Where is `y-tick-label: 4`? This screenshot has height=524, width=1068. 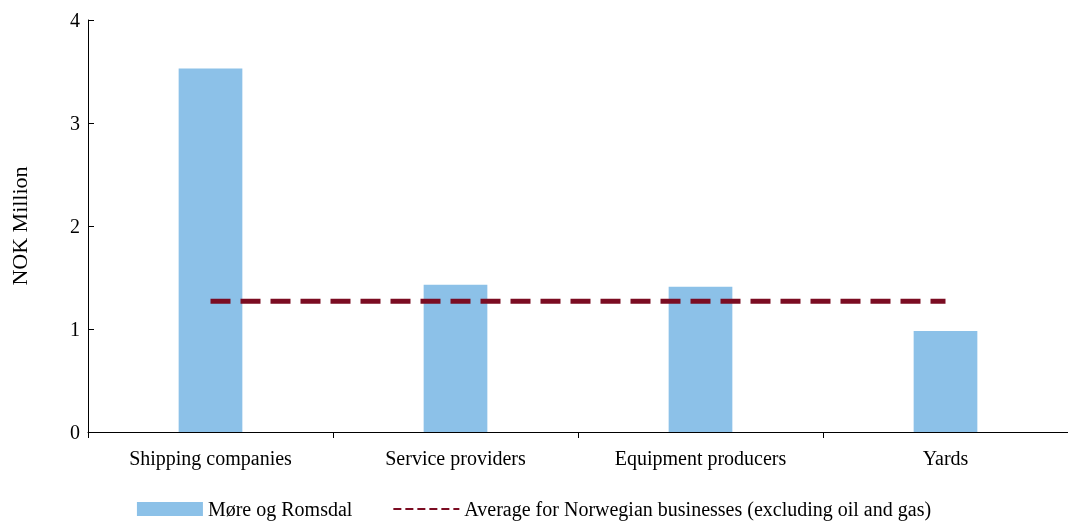 y-tick-label: 4 is located at coordinates (75, 20).